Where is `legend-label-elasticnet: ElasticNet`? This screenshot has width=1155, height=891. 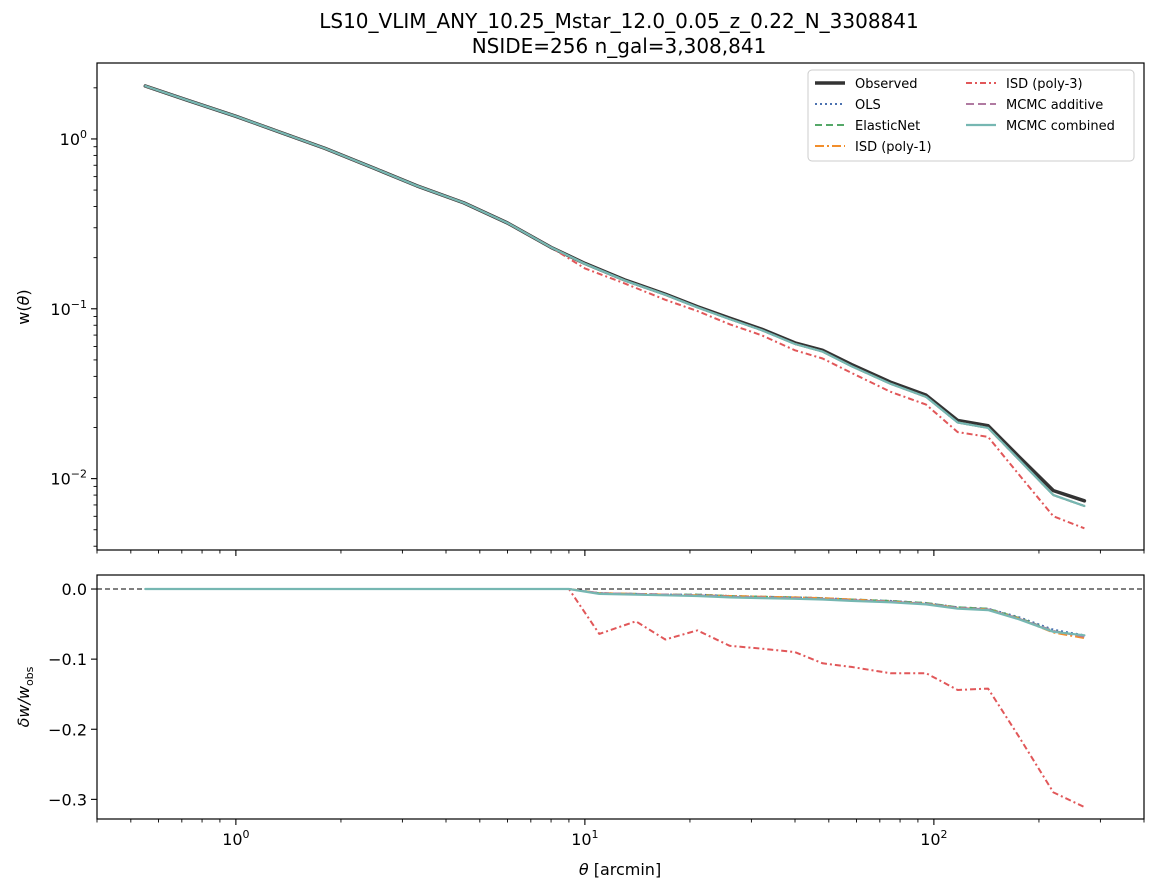
legend-label-elasticnet: ElasticNet is located at coordinates (887, 126).